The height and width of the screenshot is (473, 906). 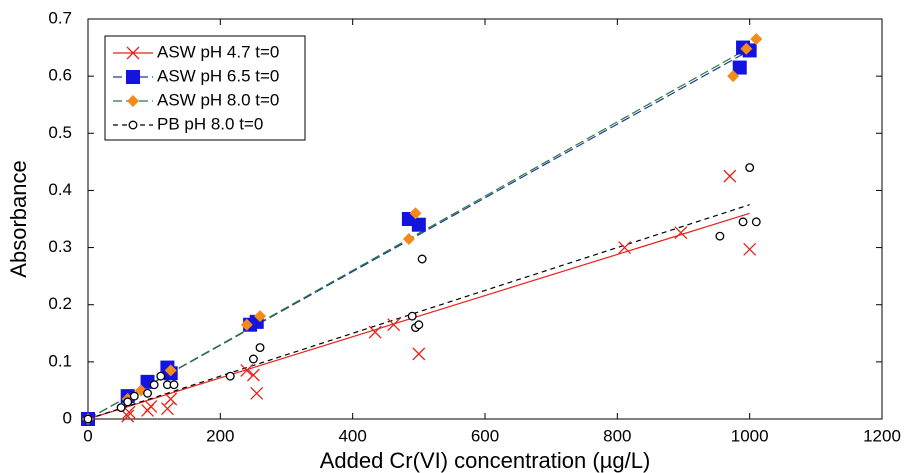 I want to click on y-axis-title: Absorbance, so click(x=18, y=218).